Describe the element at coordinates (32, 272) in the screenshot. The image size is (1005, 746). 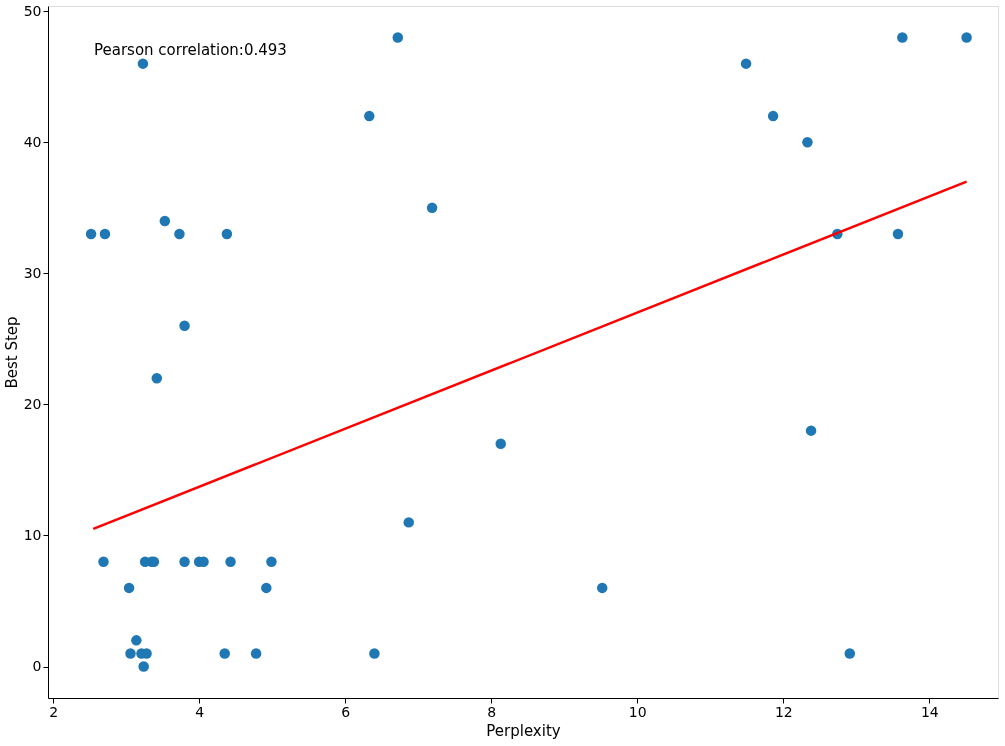
I see `y-tick-label: 30` at that location.